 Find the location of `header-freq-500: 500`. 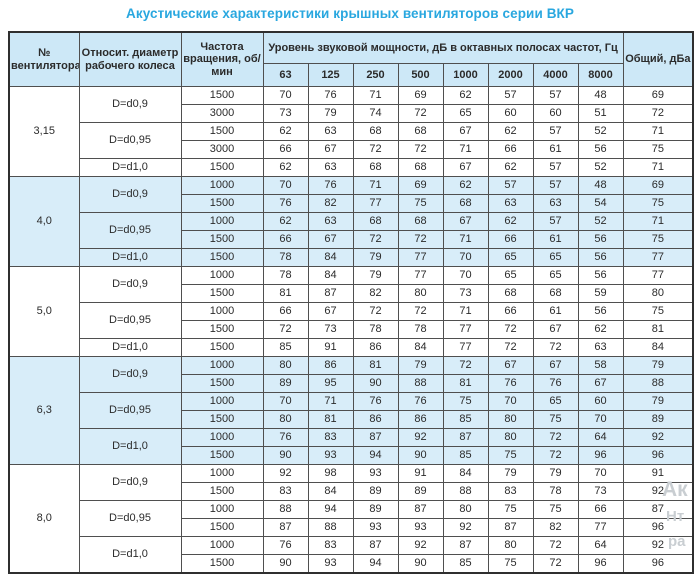

header-freq-500: 500 is located at coordinates (420, 75).